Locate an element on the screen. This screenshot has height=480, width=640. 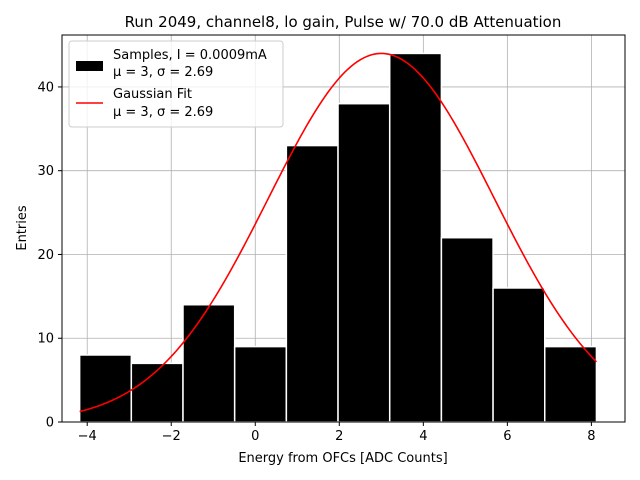
y-axis-label: Entries is located at coordinates (22, 228).